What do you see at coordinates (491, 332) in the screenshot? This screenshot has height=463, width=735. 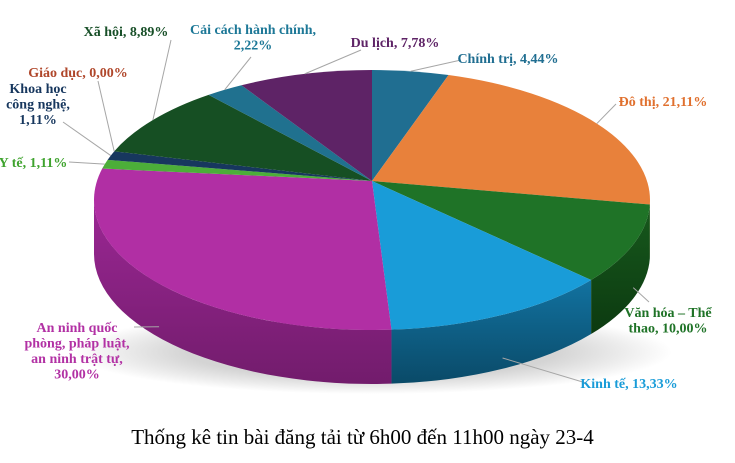 I see `pie-slice-kinh-te-side` at bounding box center [491, 332].